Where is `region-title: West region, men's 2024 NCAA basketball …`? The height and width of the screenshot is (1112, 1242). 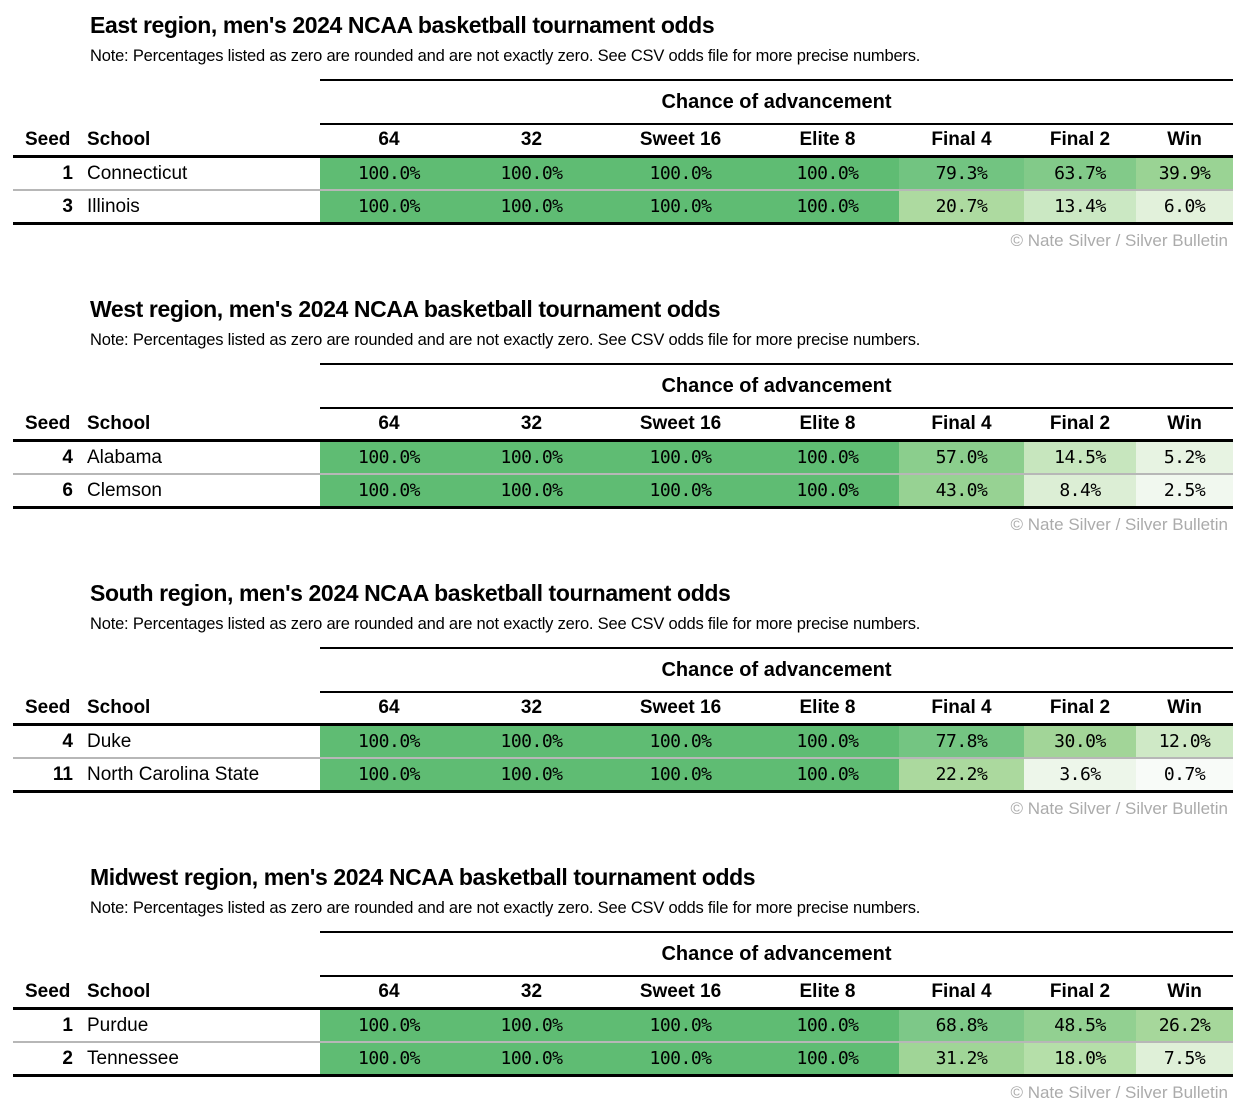 region-title: West region, men's 2024 NCAA basketball … is located at coordinates (405, 309).